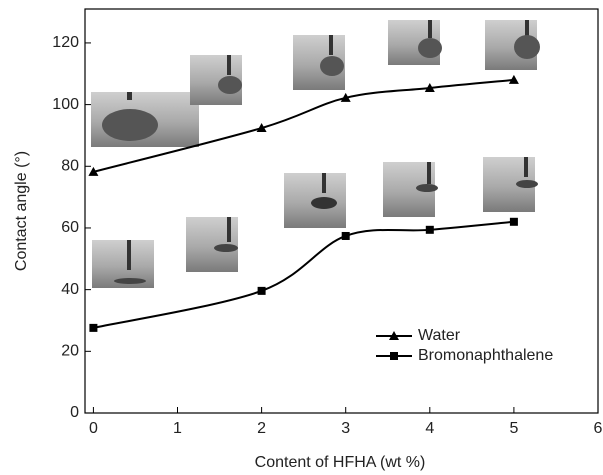 Image resolution: width=603 pixels, height=475 pixels. I want to click on x-tick-label: 5, so click(513, 428).